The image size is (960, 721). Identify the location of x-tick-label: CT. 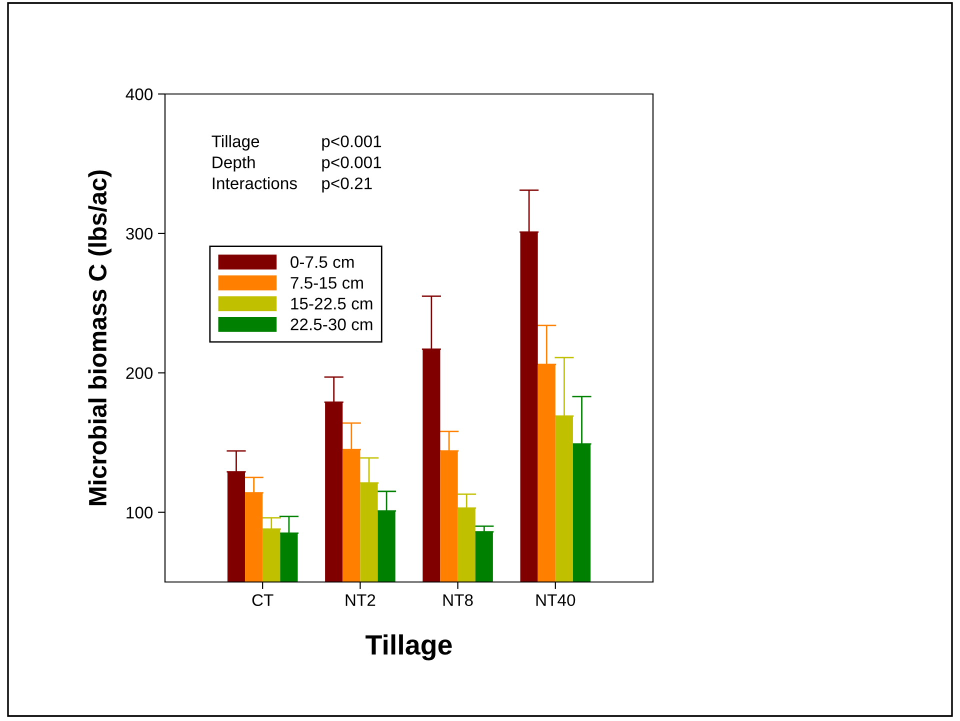
(263, 600).